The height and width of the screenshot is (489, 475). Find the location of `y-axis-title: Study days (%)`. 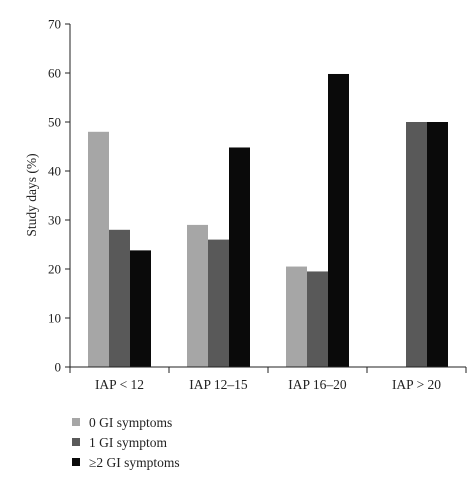

y-axis-title: Study days (%) is located at coordinates (31, 194).